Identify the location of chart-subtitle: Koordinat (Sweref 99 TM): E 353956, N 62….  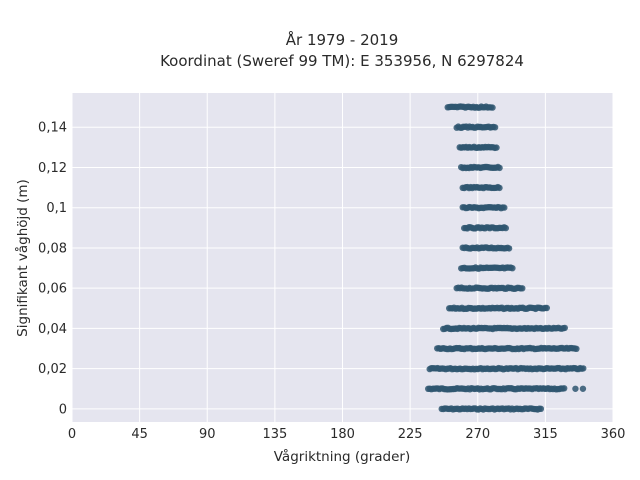
(342, 61).